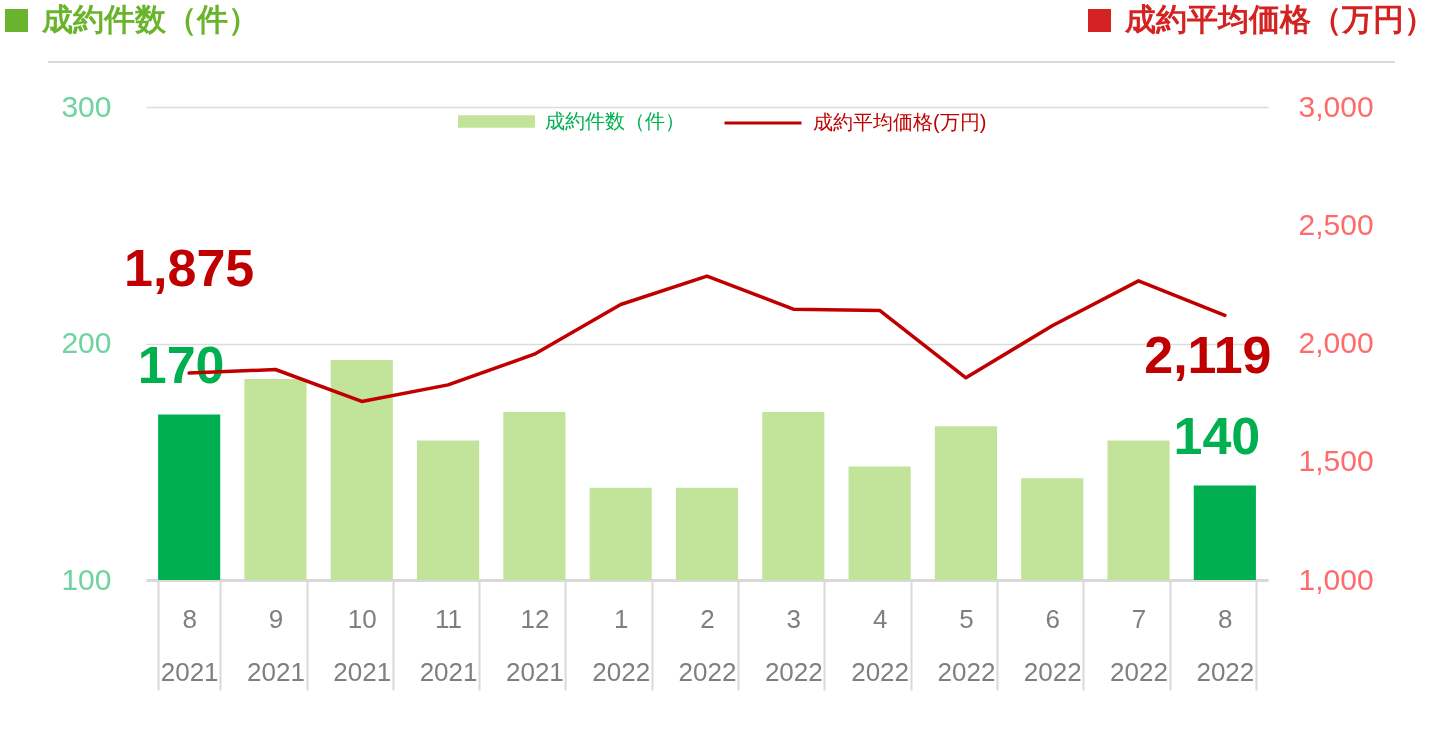  What do you see at coordinates (1336, 342) in the screenshot?
I see `y2-tick-label: 2,000` at bounding box center [1336, 342].